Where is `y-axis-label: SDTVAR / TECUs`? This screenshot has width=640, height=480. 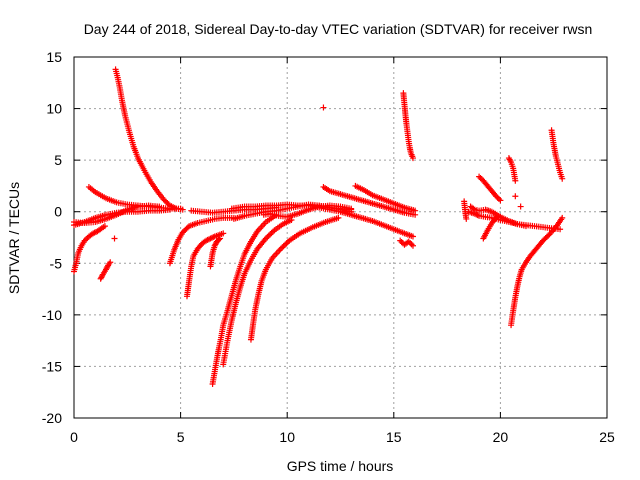 y-axis-label: SDTVAR / TECUs is located at coordinates (14, 238).